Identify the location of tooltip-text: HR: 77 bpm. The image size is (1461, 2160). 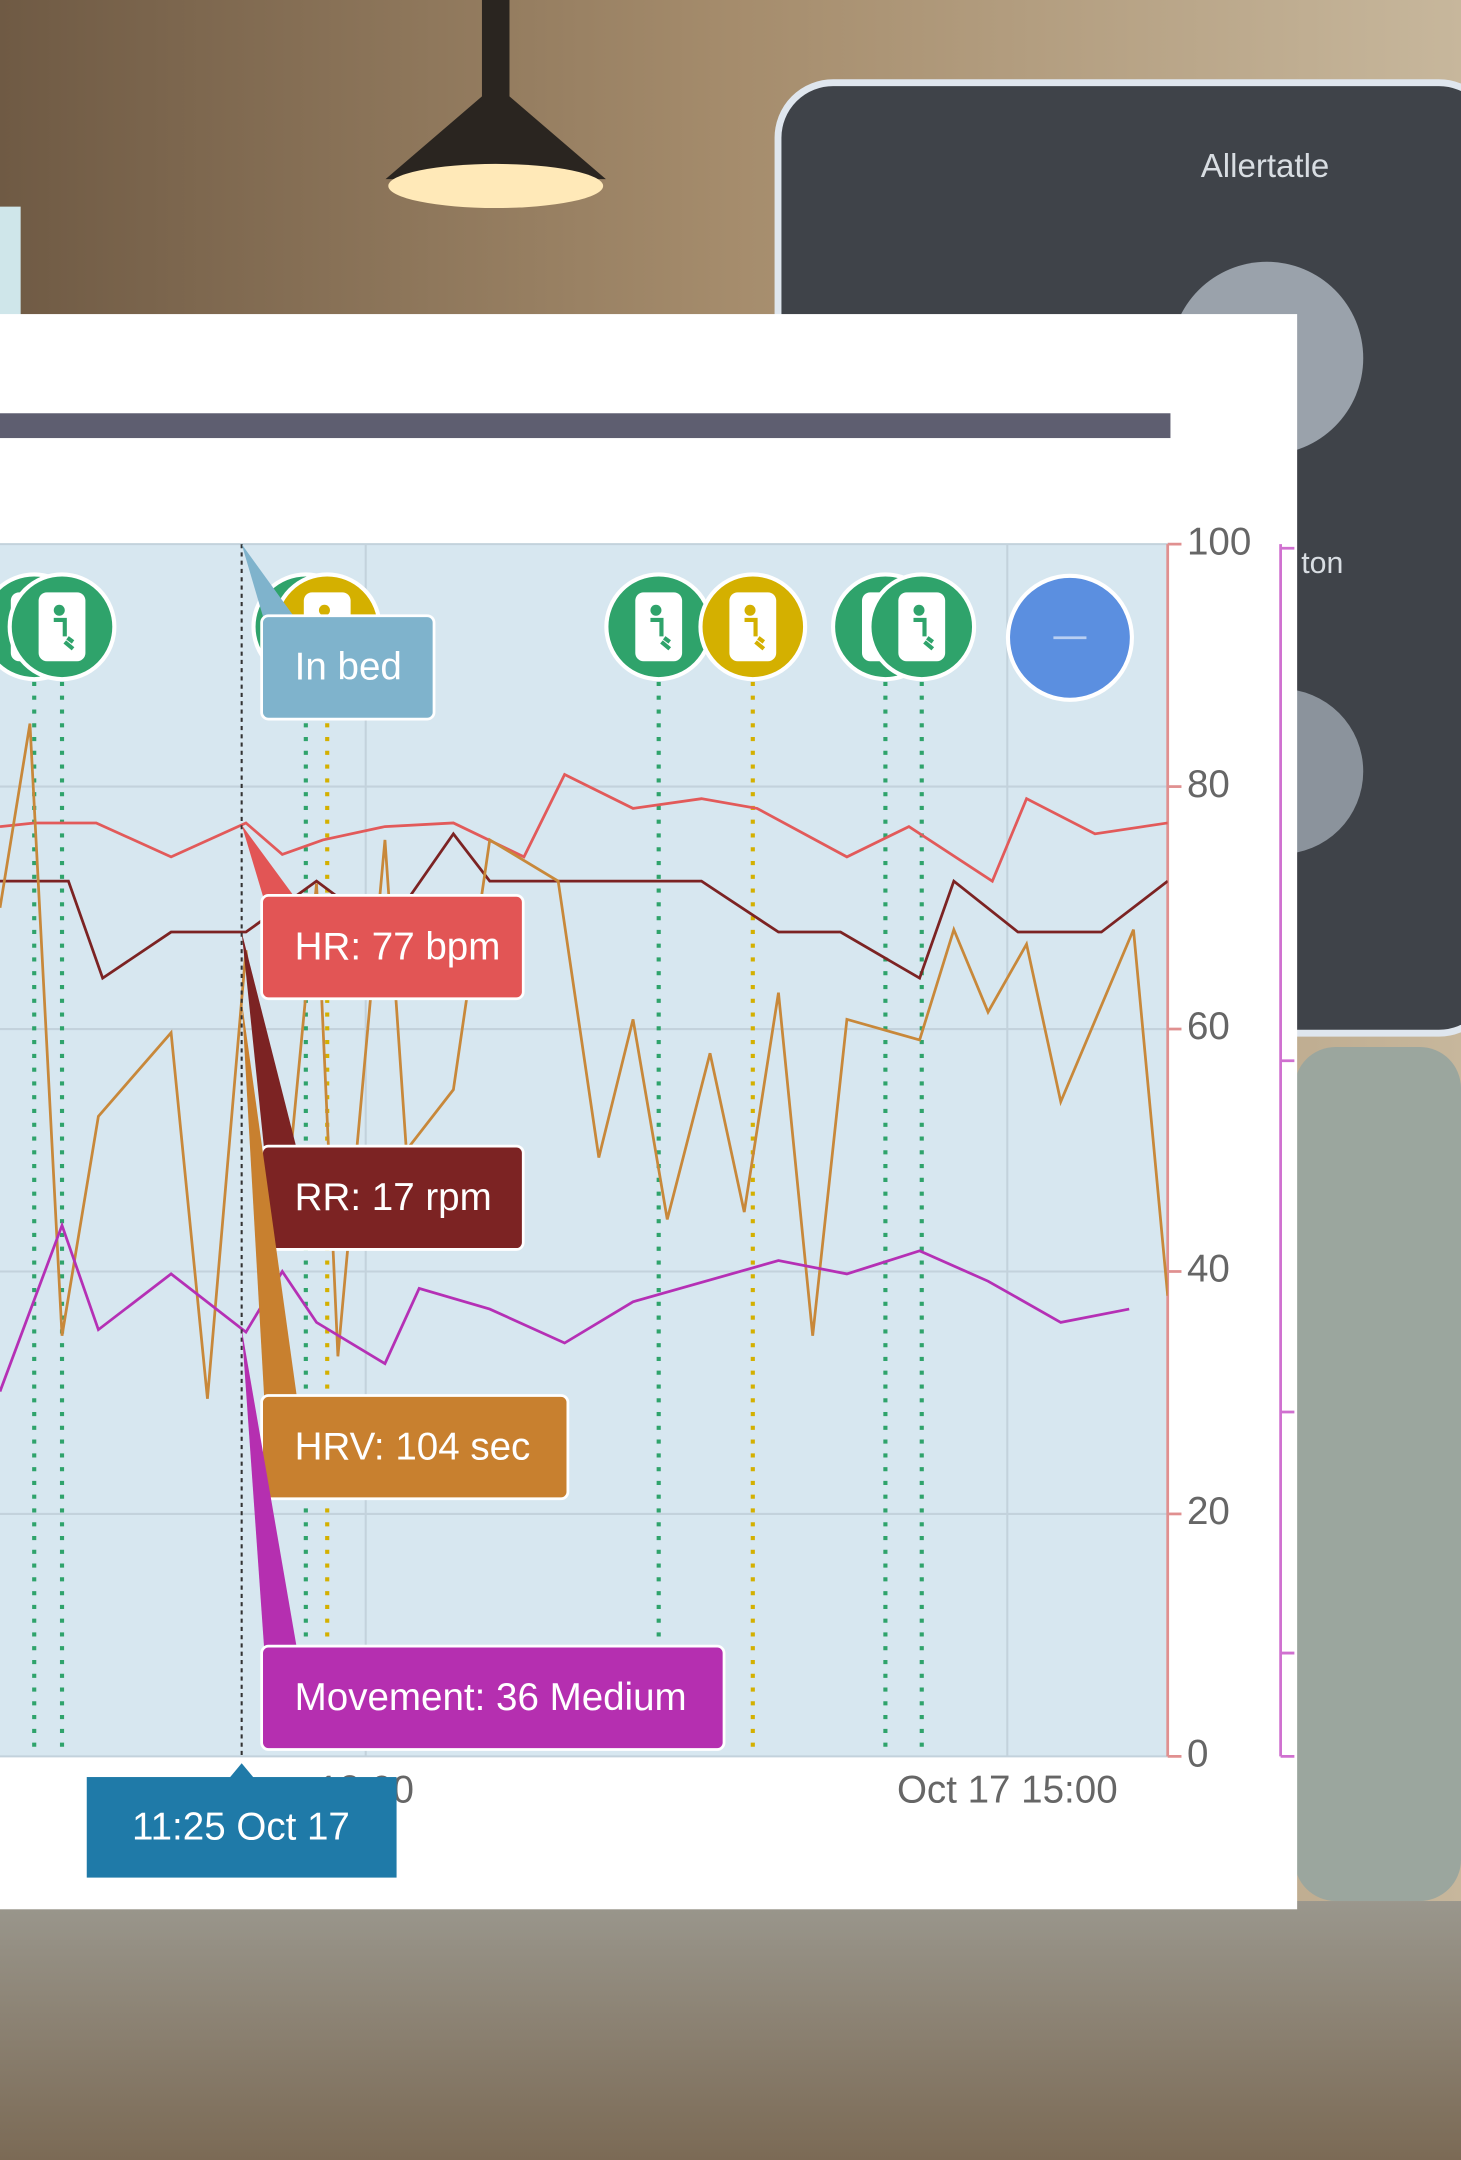
(398, 946).